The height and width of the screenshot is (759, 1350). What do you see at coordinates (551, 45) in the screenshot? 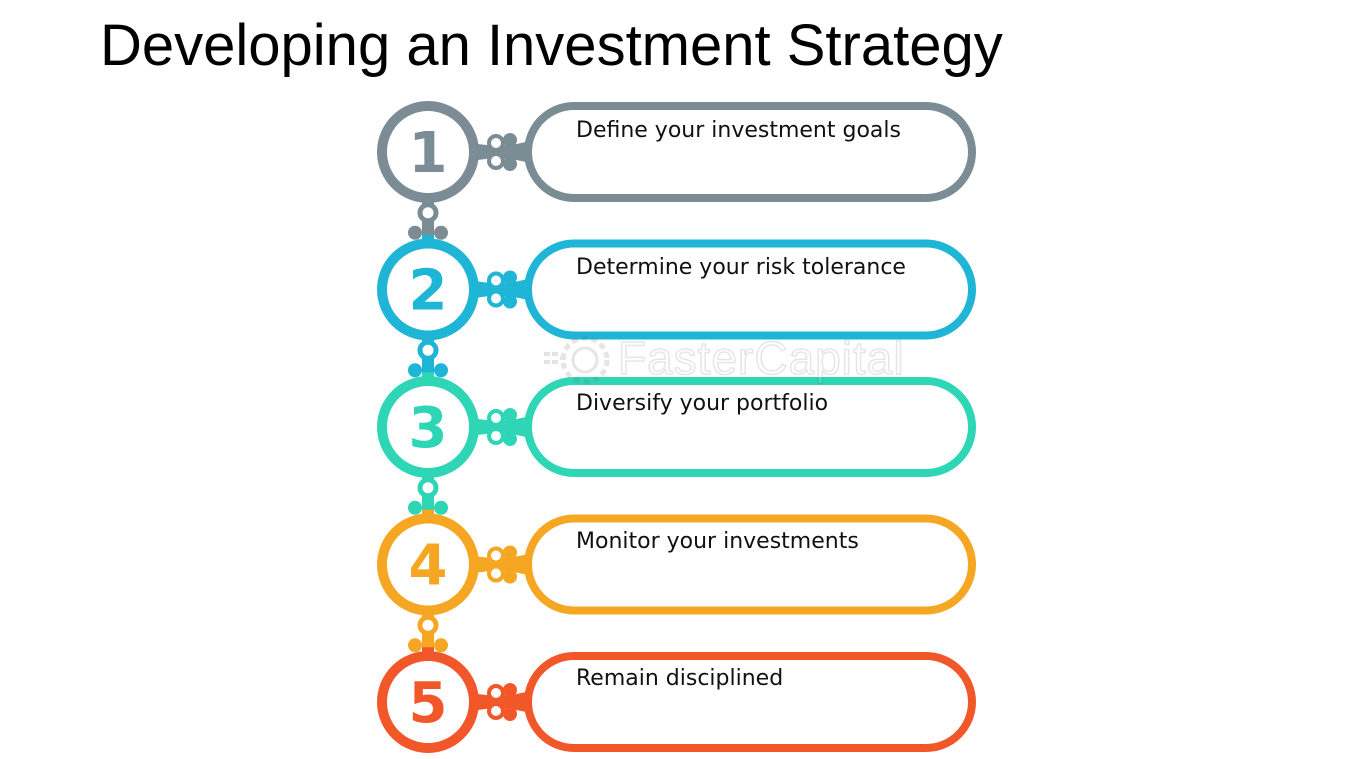
I see `page-title: Developing an Investment Strategy` at bounding box center [551, 45].